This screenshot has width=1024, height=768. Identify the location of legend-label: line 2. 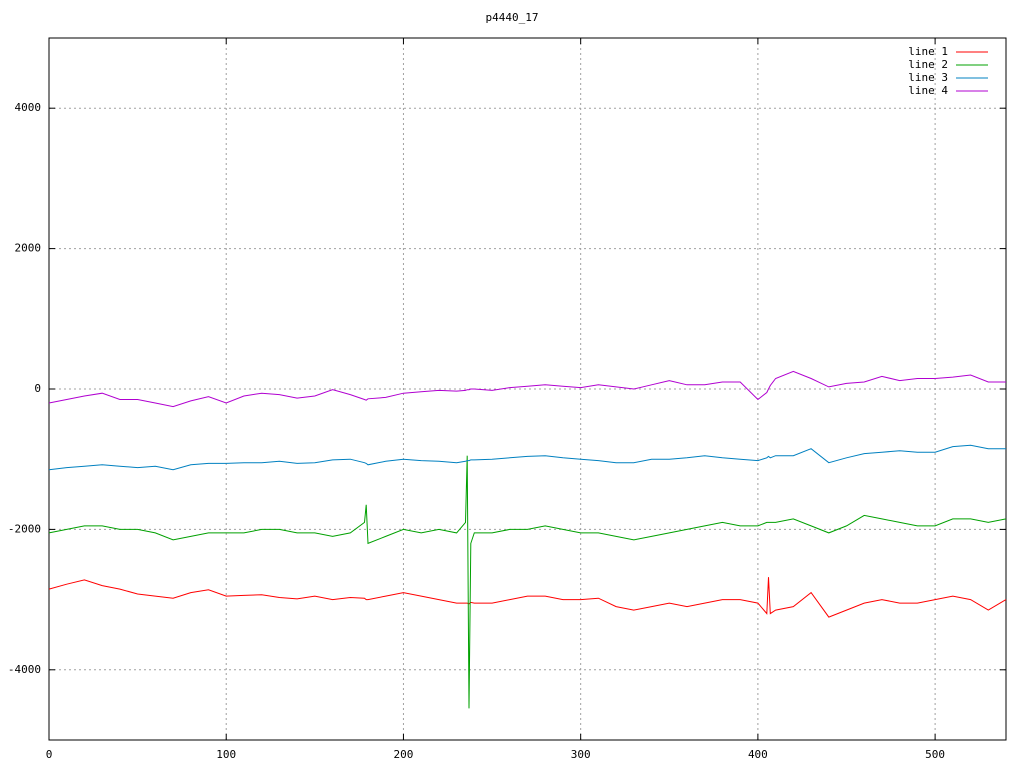
(928, 64).